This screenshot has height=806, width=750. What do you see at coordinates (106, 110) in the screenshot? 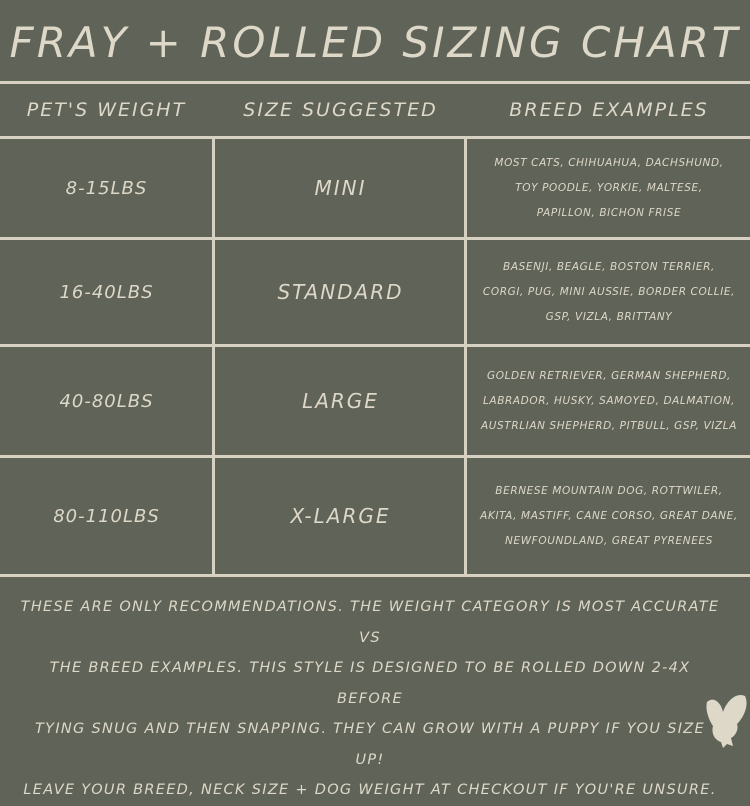
I see `header-weight: Pet's Weight` at bounding box center [106, 110].